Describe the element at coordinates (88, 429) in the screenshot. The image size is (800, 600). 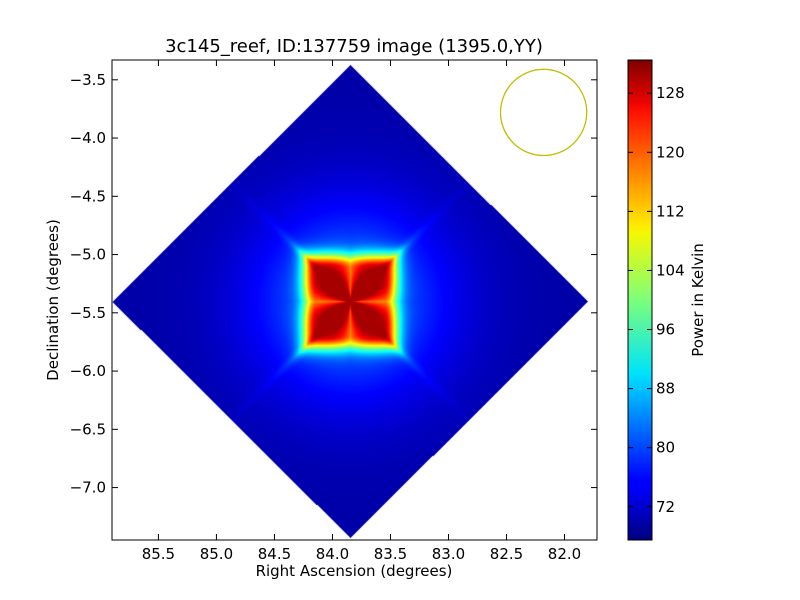
I see `y-tick-label: −6.5` at that location.